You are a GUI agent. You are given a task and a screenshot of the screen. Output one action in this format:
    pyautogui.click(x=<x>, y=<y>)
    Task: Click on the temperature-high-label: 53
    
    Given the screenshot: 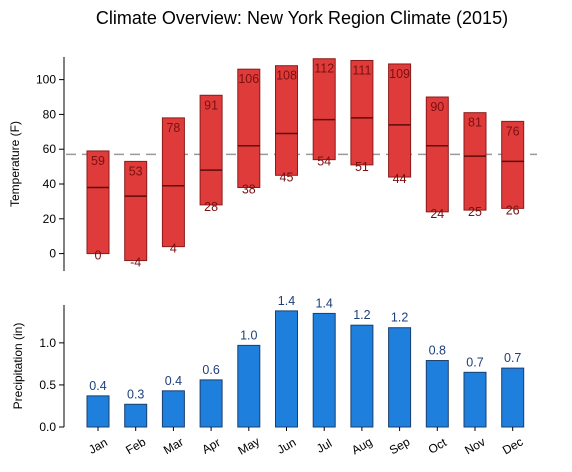 What is the action you would take?
    pyautogui.click(x=136, y=171)
    